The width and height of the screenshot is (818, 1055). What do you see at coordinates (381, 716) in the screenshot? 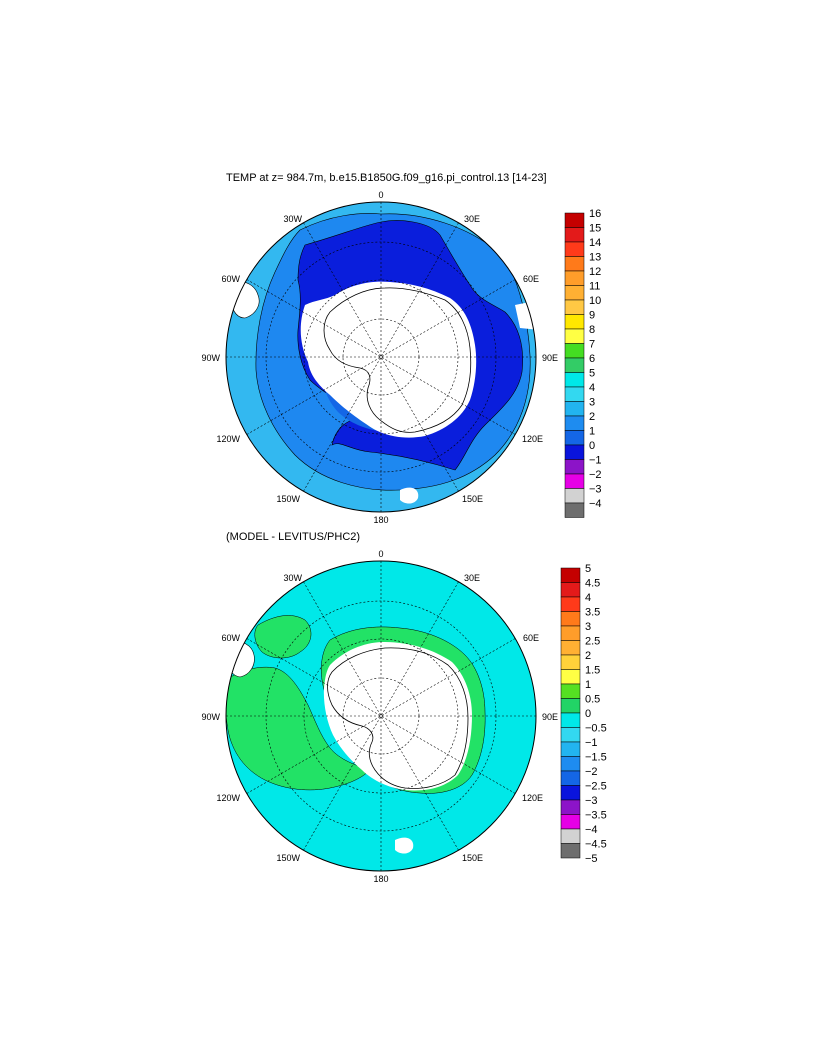
I see `bottom-map-border` at bounding box center [381, 716].